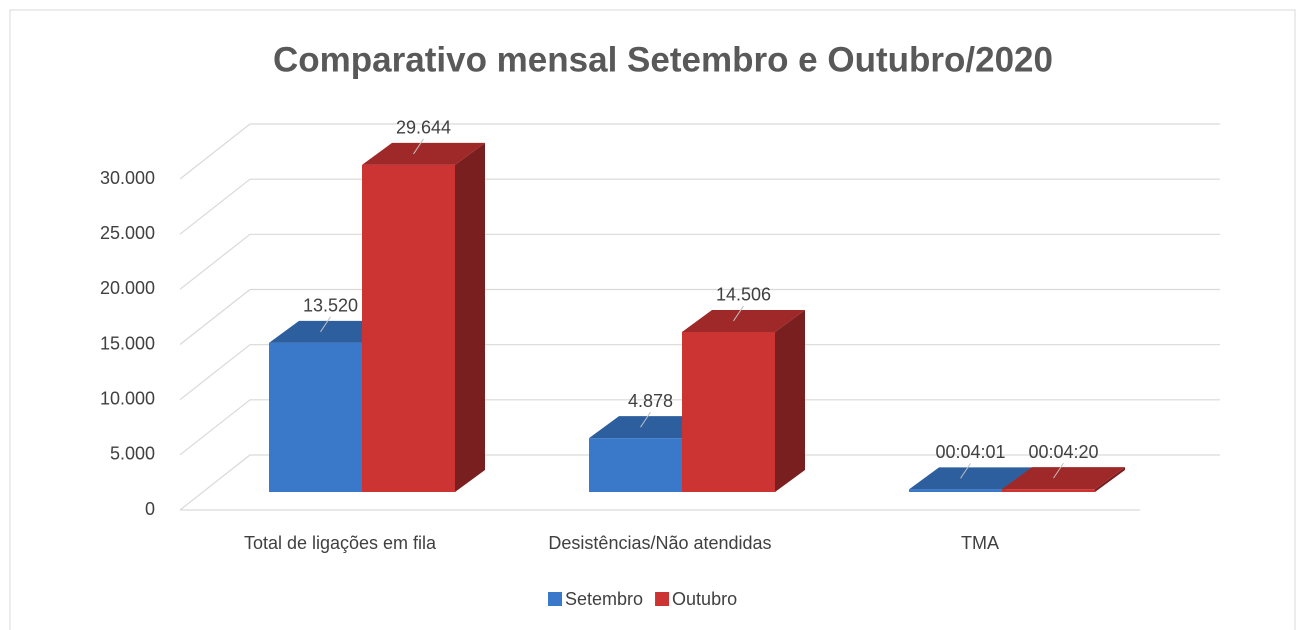 The image size is (1303, 630). Describe the element at coordinates (127, 178) in the screenshot. I see `y-tick-label: 30.000` at that location.